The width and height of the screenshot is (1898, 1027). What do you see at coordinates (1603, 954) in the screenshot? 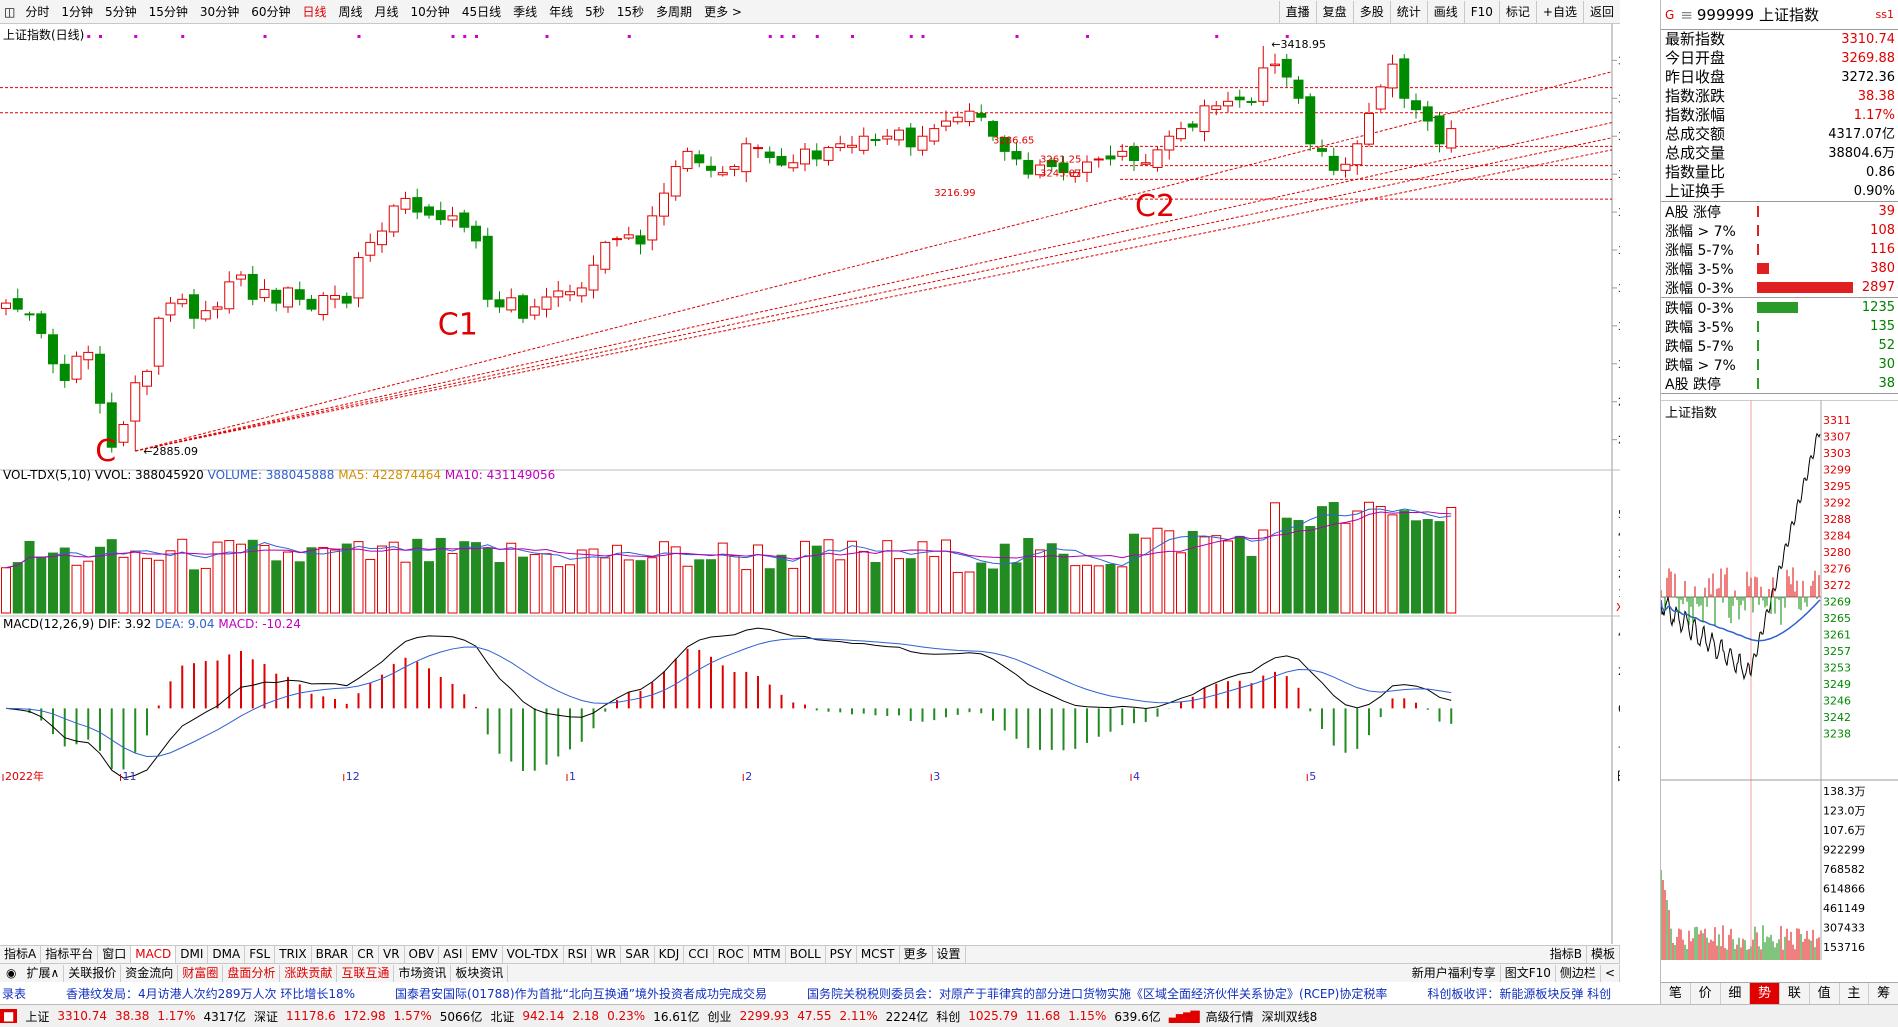
I see `indicator-right-tab-1: 模板` at bounding box center [1603, 954].